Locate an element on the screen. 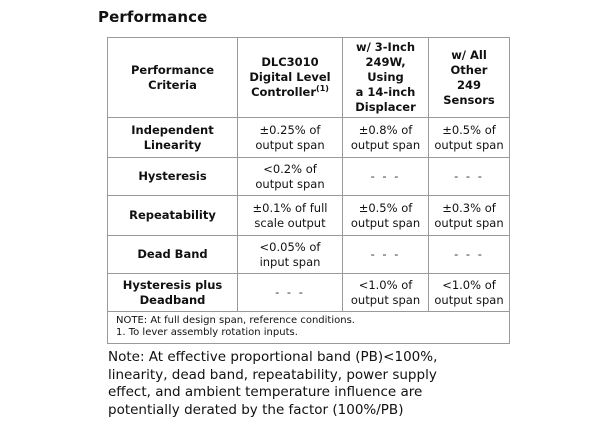  cell-dlc: ±0.1% of full scale output is located at coordinates (290, 215).